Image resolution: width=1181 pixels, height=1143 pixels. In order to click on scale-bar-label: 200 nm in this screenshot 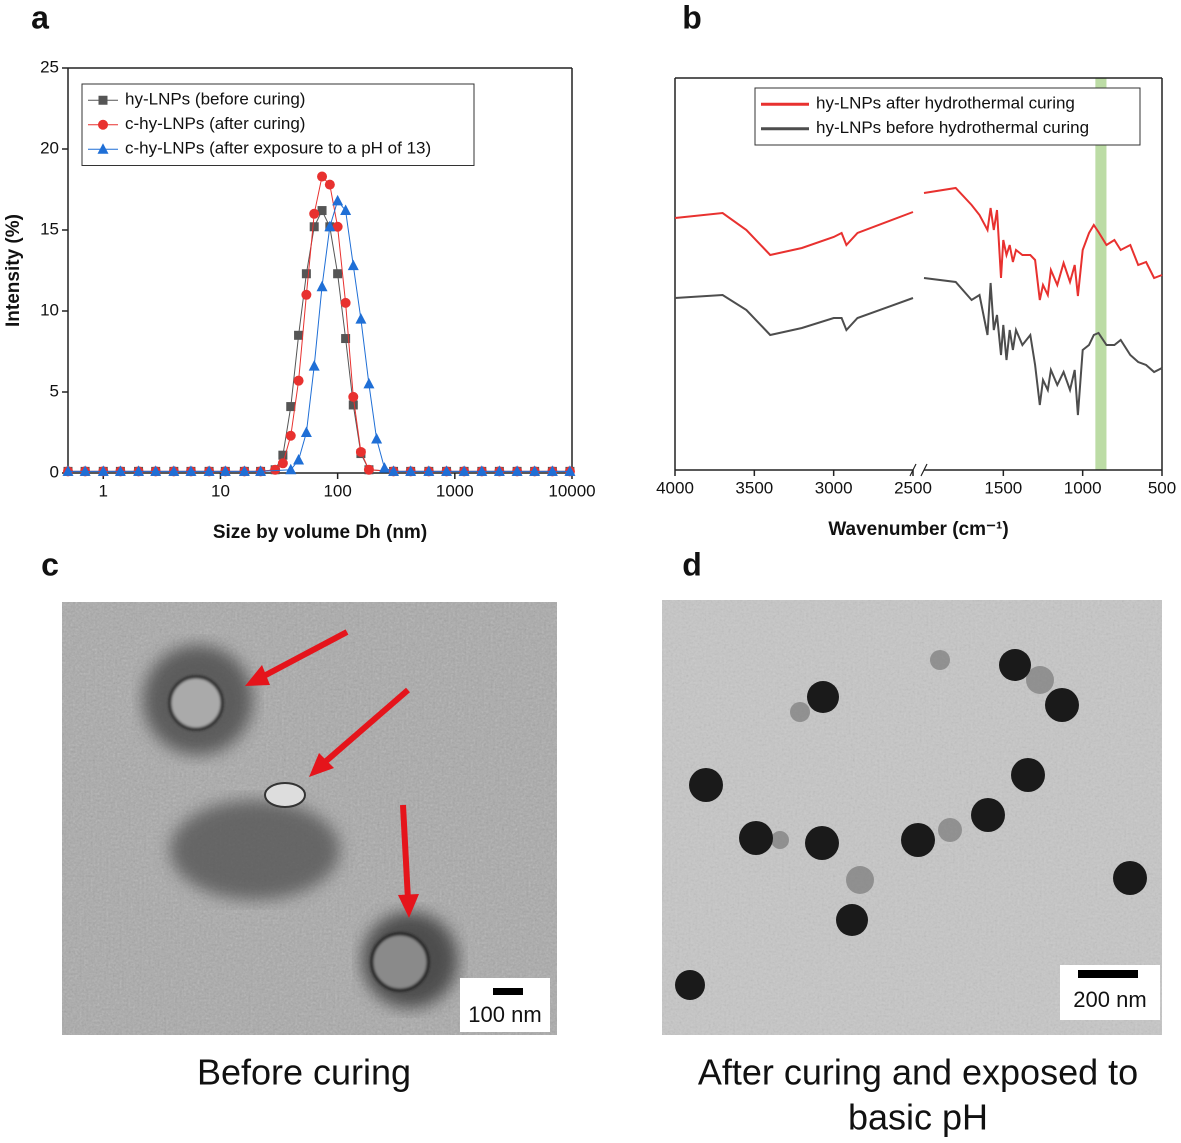, I will do `click(1109, 999)`.